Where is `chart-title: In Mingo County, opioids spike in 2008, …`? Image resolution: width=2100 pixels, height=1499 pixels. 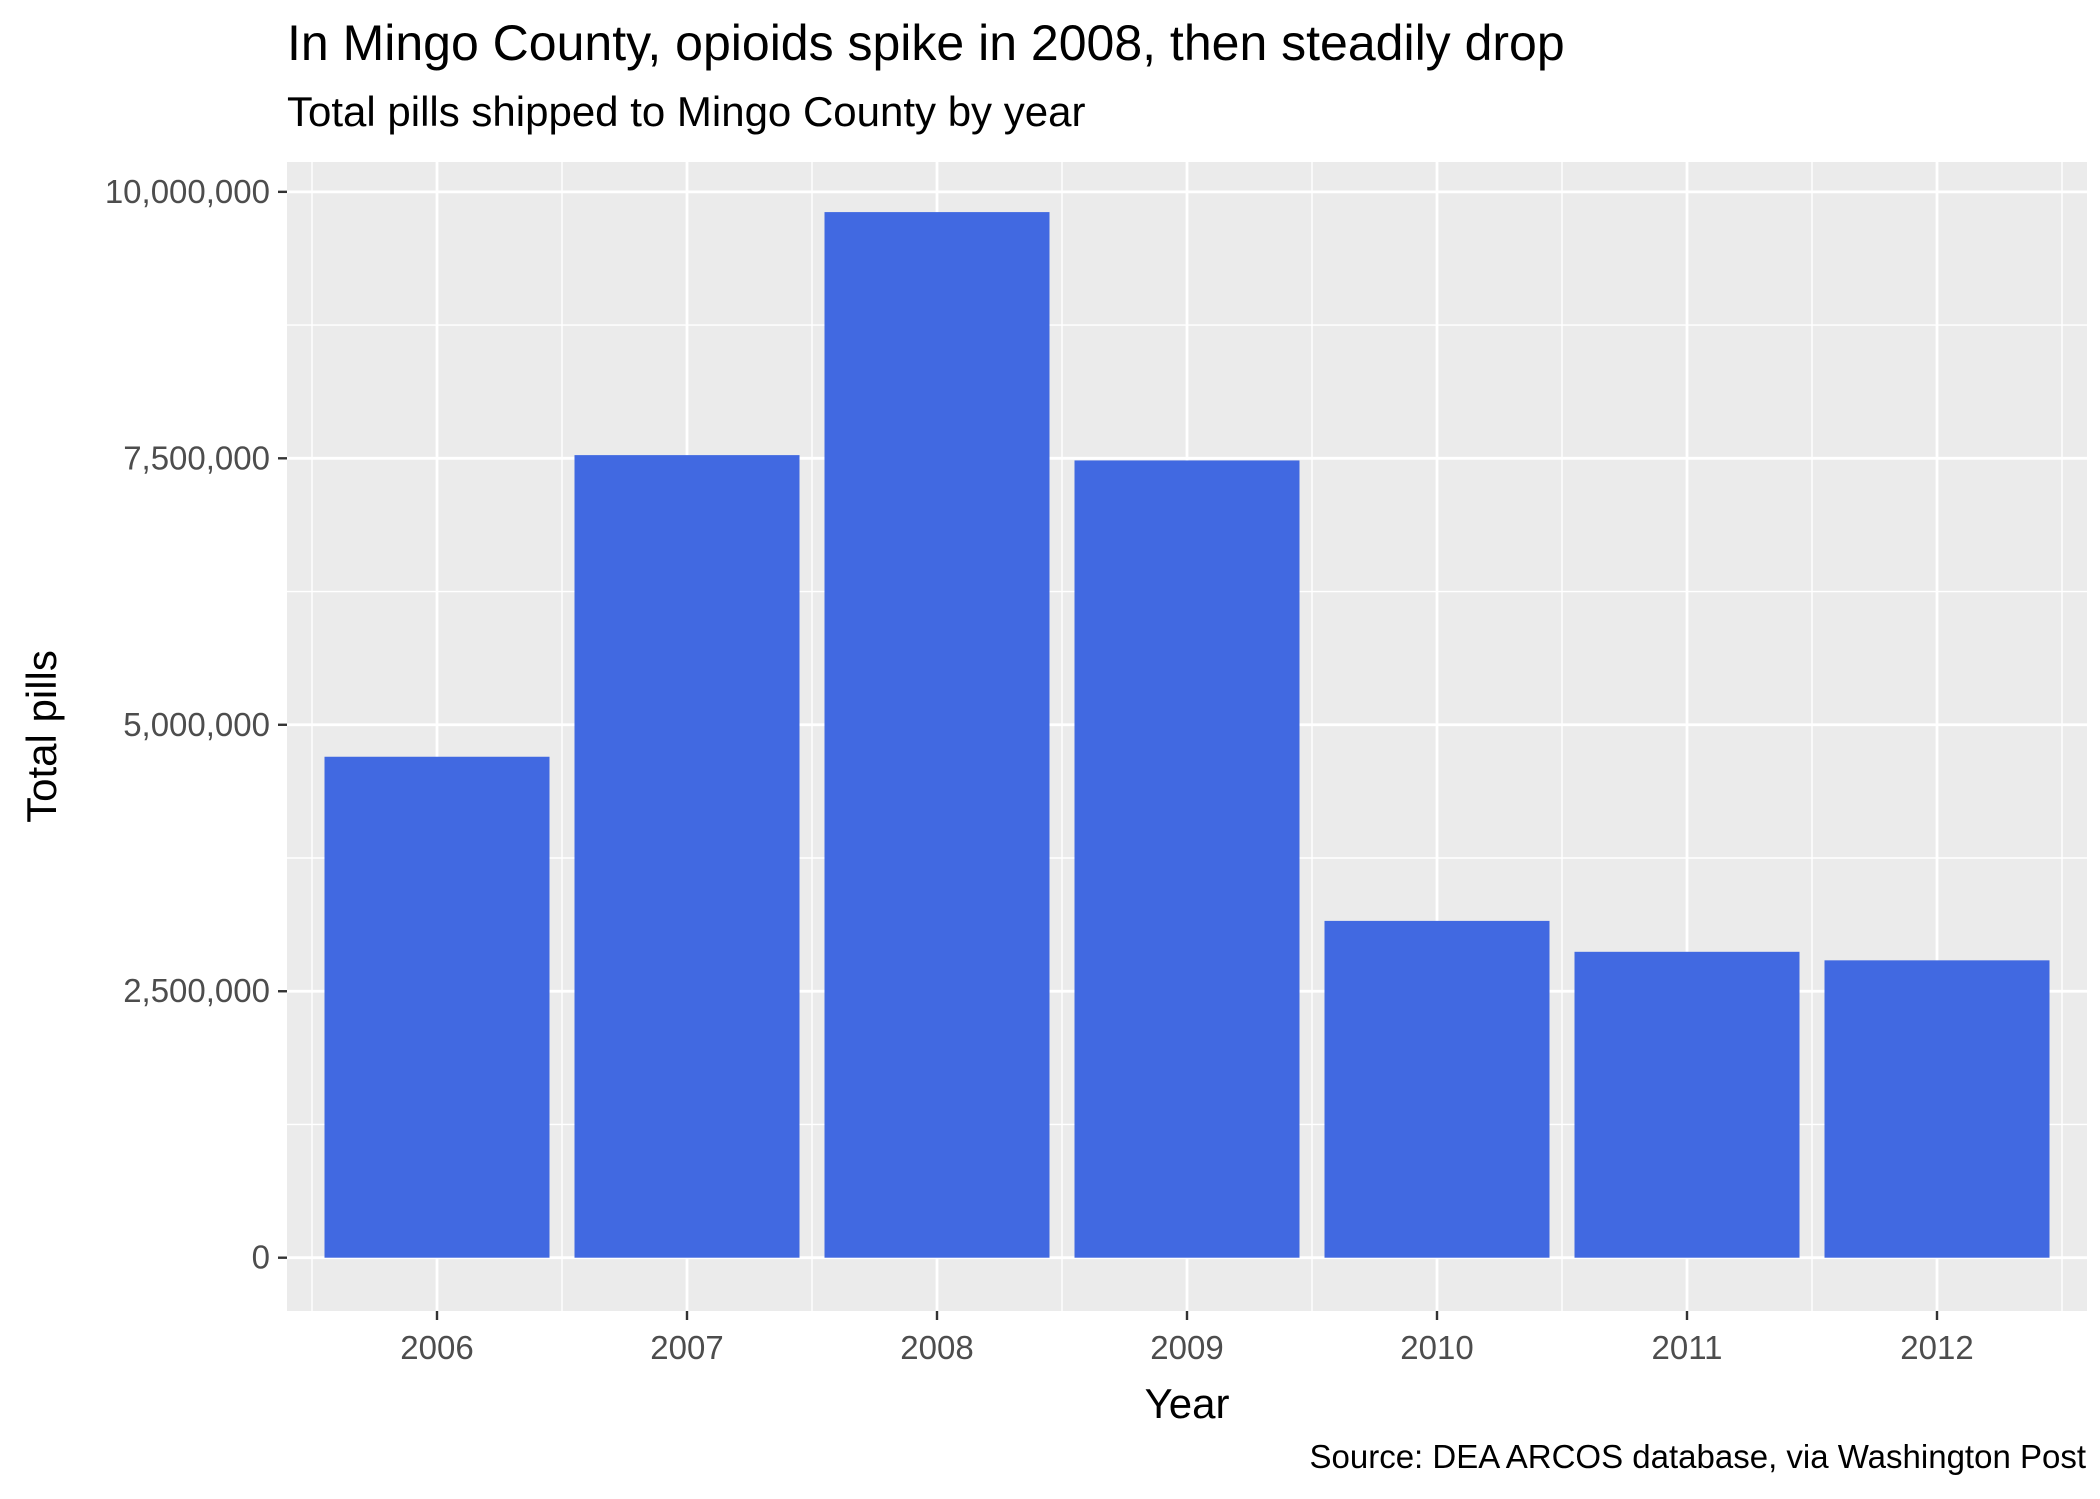 chart-title: In Mingo County, opioids spike in 2008, … is located at coordinates (926, 43).